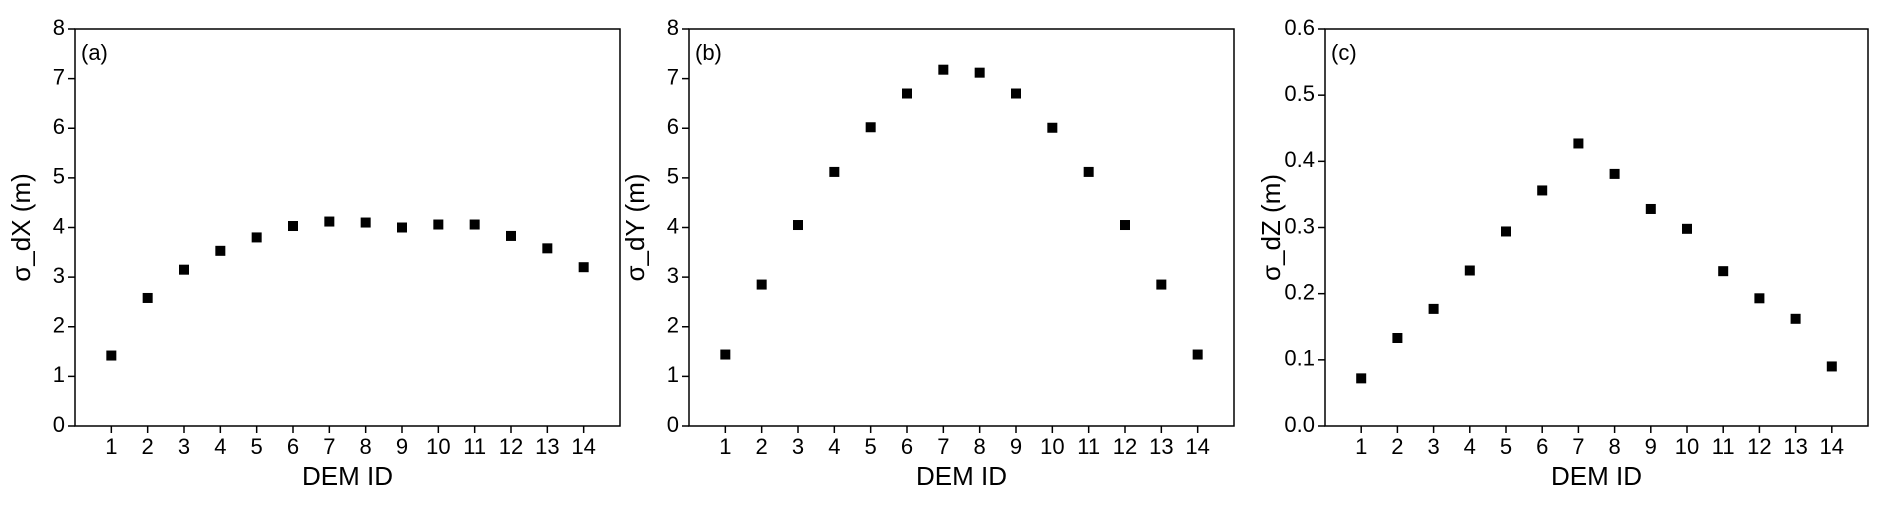  Describe the element at coordinates (1299, 358) in the screenshot. I see `y-tick-label: 0.1` at that location.